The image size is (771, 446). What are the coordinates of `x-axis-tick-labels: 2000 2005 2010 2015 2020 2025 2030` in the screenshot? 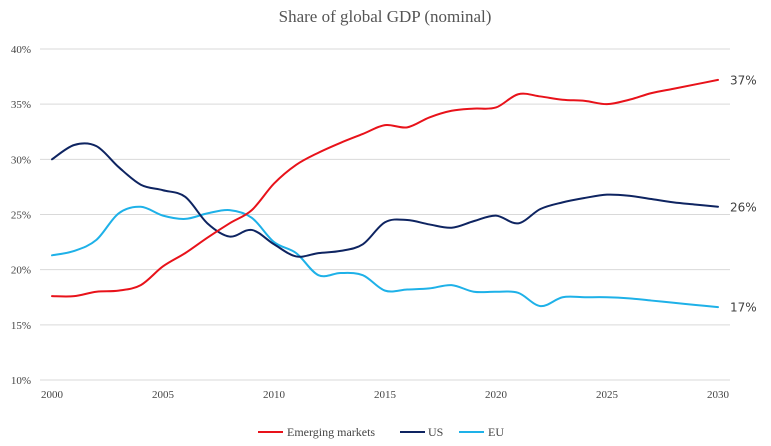 It's located at (385, 395).